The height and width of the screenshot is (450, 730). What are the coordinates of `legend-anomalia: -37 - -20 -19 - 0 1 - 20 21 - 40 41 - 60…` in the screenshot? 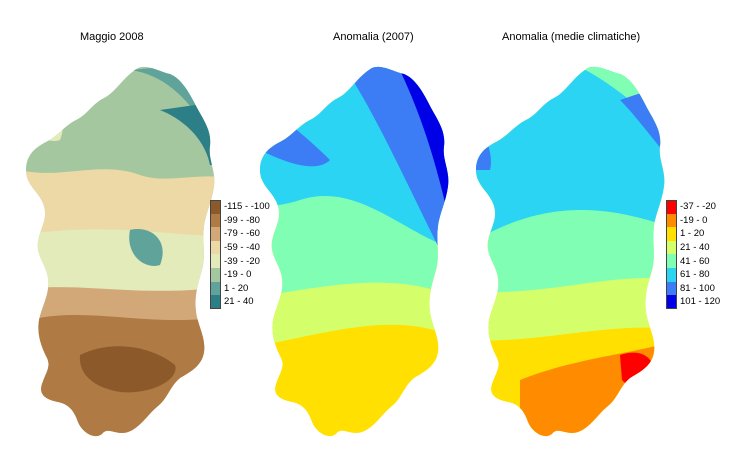 It's located at (693, 254).